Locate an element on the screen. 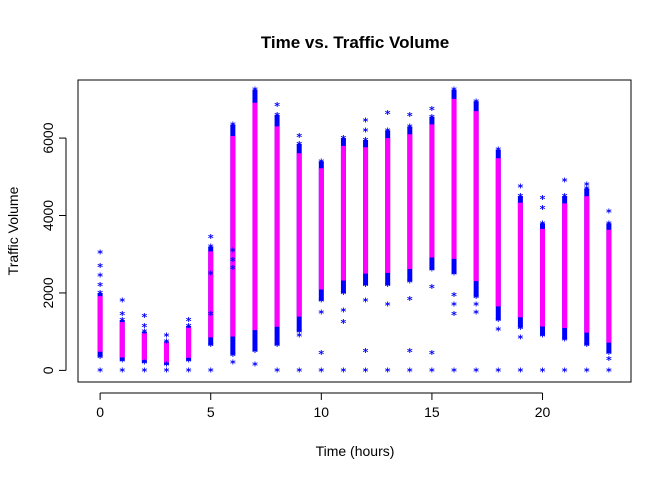  data-point-hour-12-outlier-3: * is located at coordinates (366, 131).